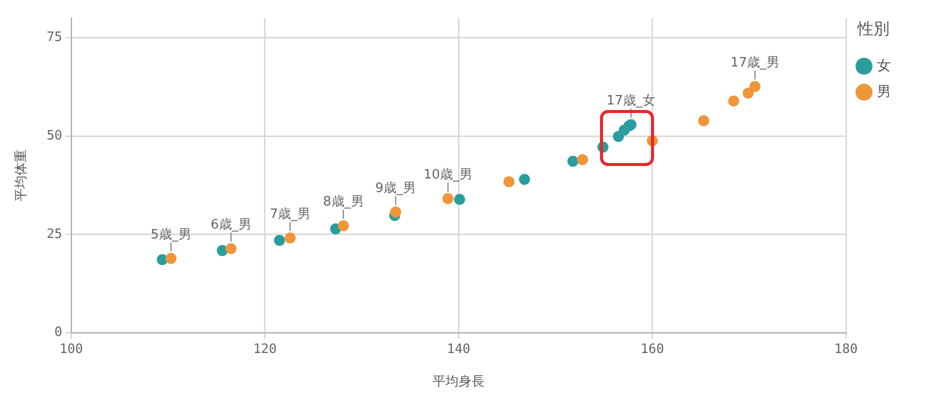 This screenshot has height=400, width=925. Describe the element at coordinates (71, 349) in the screenshot. I see `x-tick-label: 100` at that location.